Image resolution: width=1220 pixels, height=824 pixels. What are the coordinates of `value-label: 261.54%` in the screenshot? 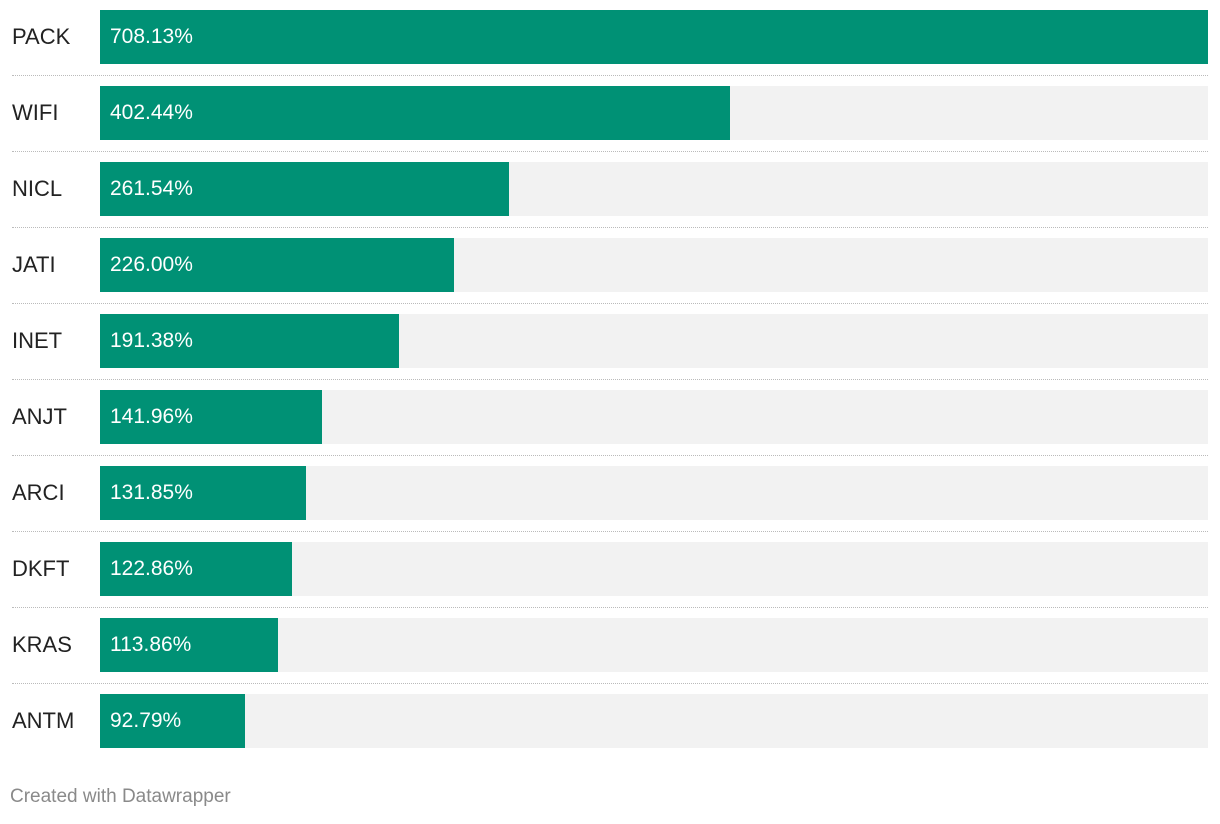 It's located at (151, 188).